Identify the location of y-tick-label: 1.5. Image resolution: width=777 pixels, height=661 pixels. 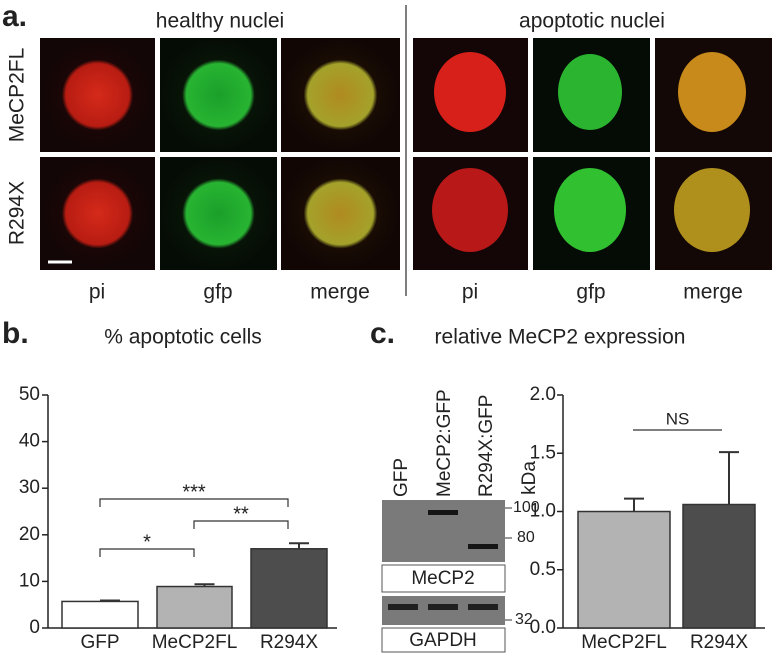
(543, 452).